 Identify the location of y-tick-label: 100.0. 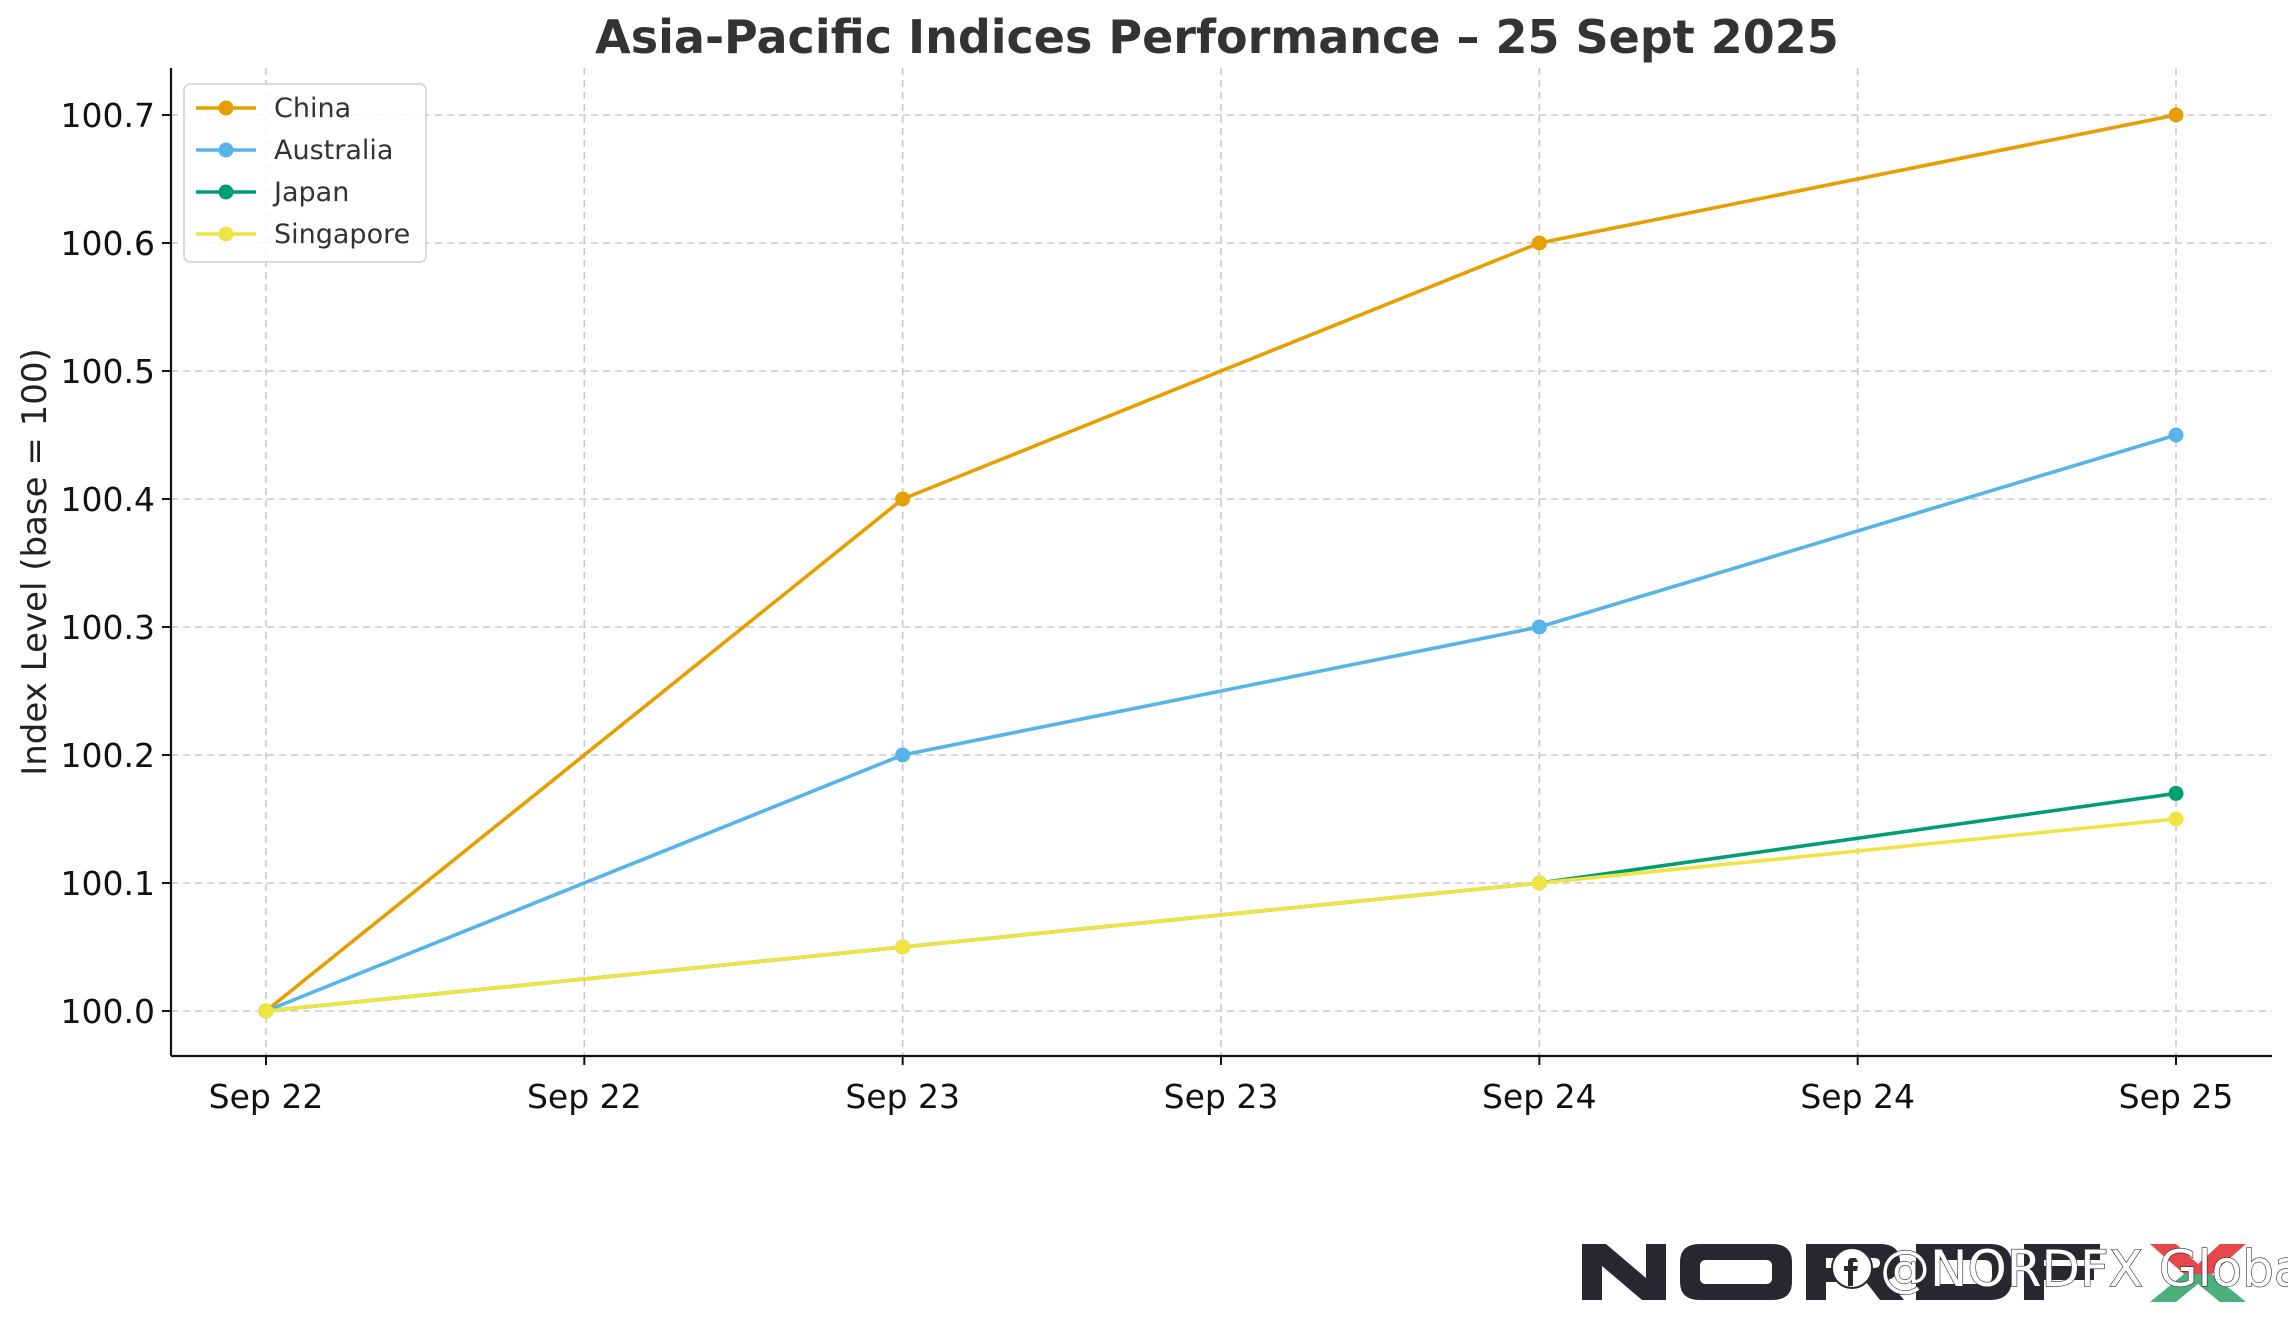
(108, 1011).